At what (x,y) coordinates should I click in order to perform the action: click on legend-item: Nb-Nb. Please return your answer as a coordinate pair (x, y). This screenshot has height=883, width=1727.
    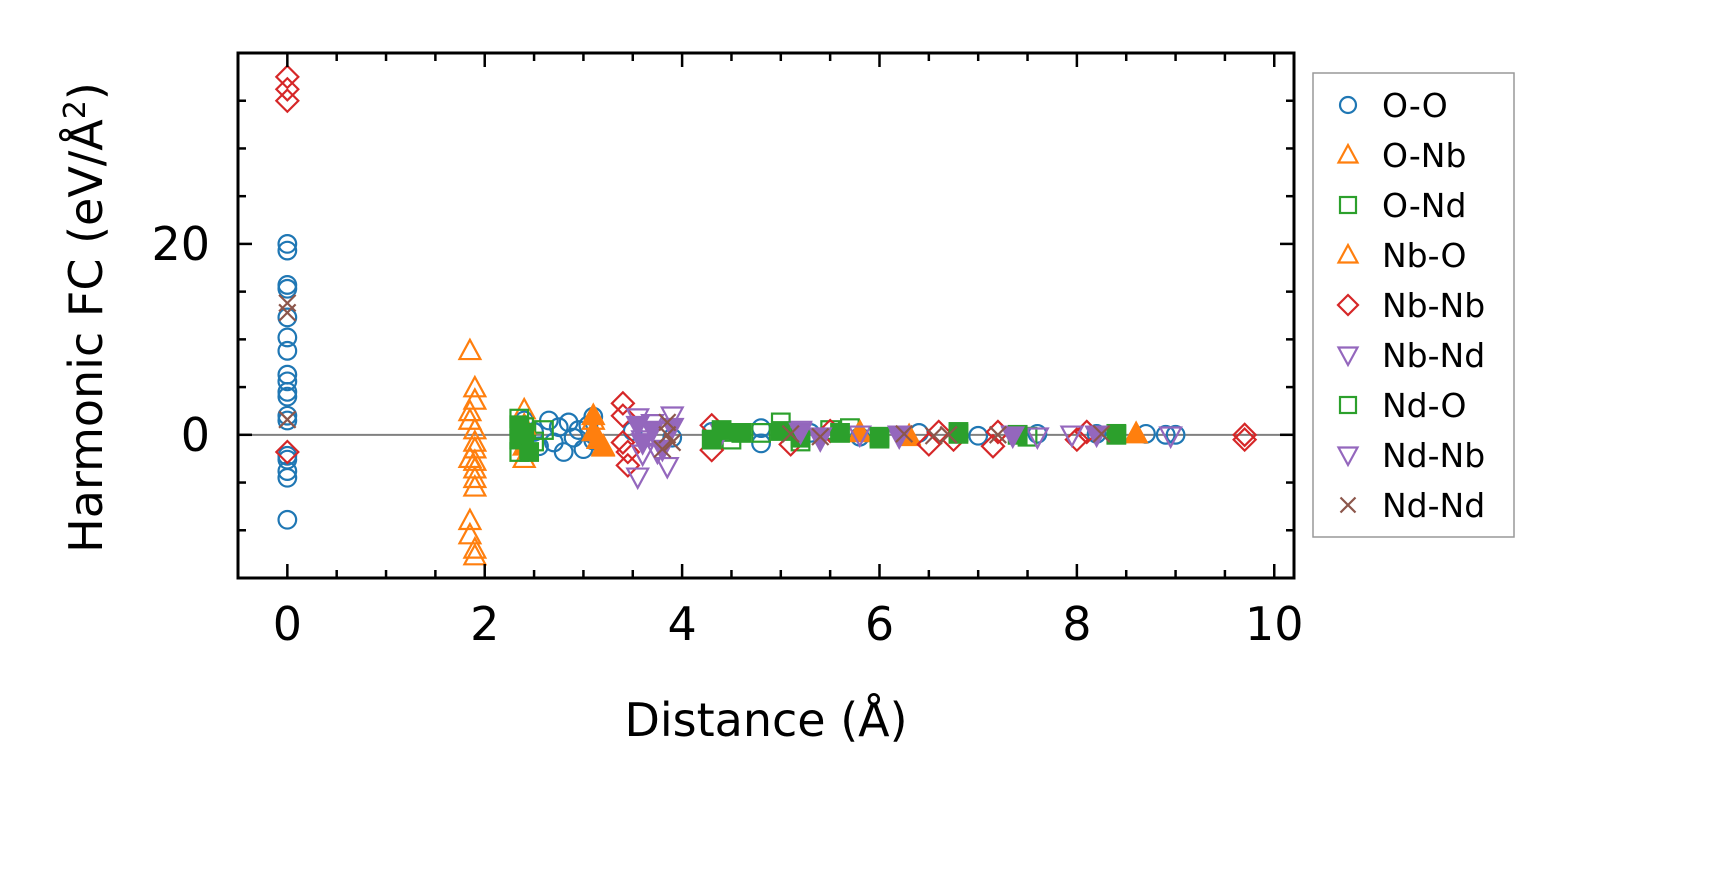
    Looking at the image, I should click on (1410, 305).